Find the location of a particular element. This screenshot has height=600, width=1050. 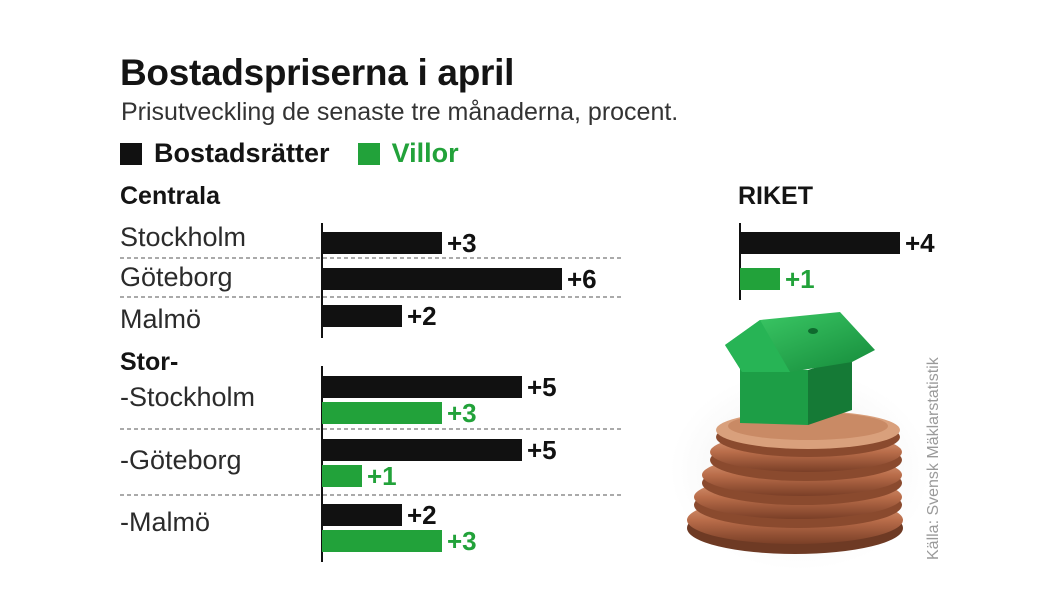

stor-2-villor-value-label: +3 is located at coordinates (462, 541).